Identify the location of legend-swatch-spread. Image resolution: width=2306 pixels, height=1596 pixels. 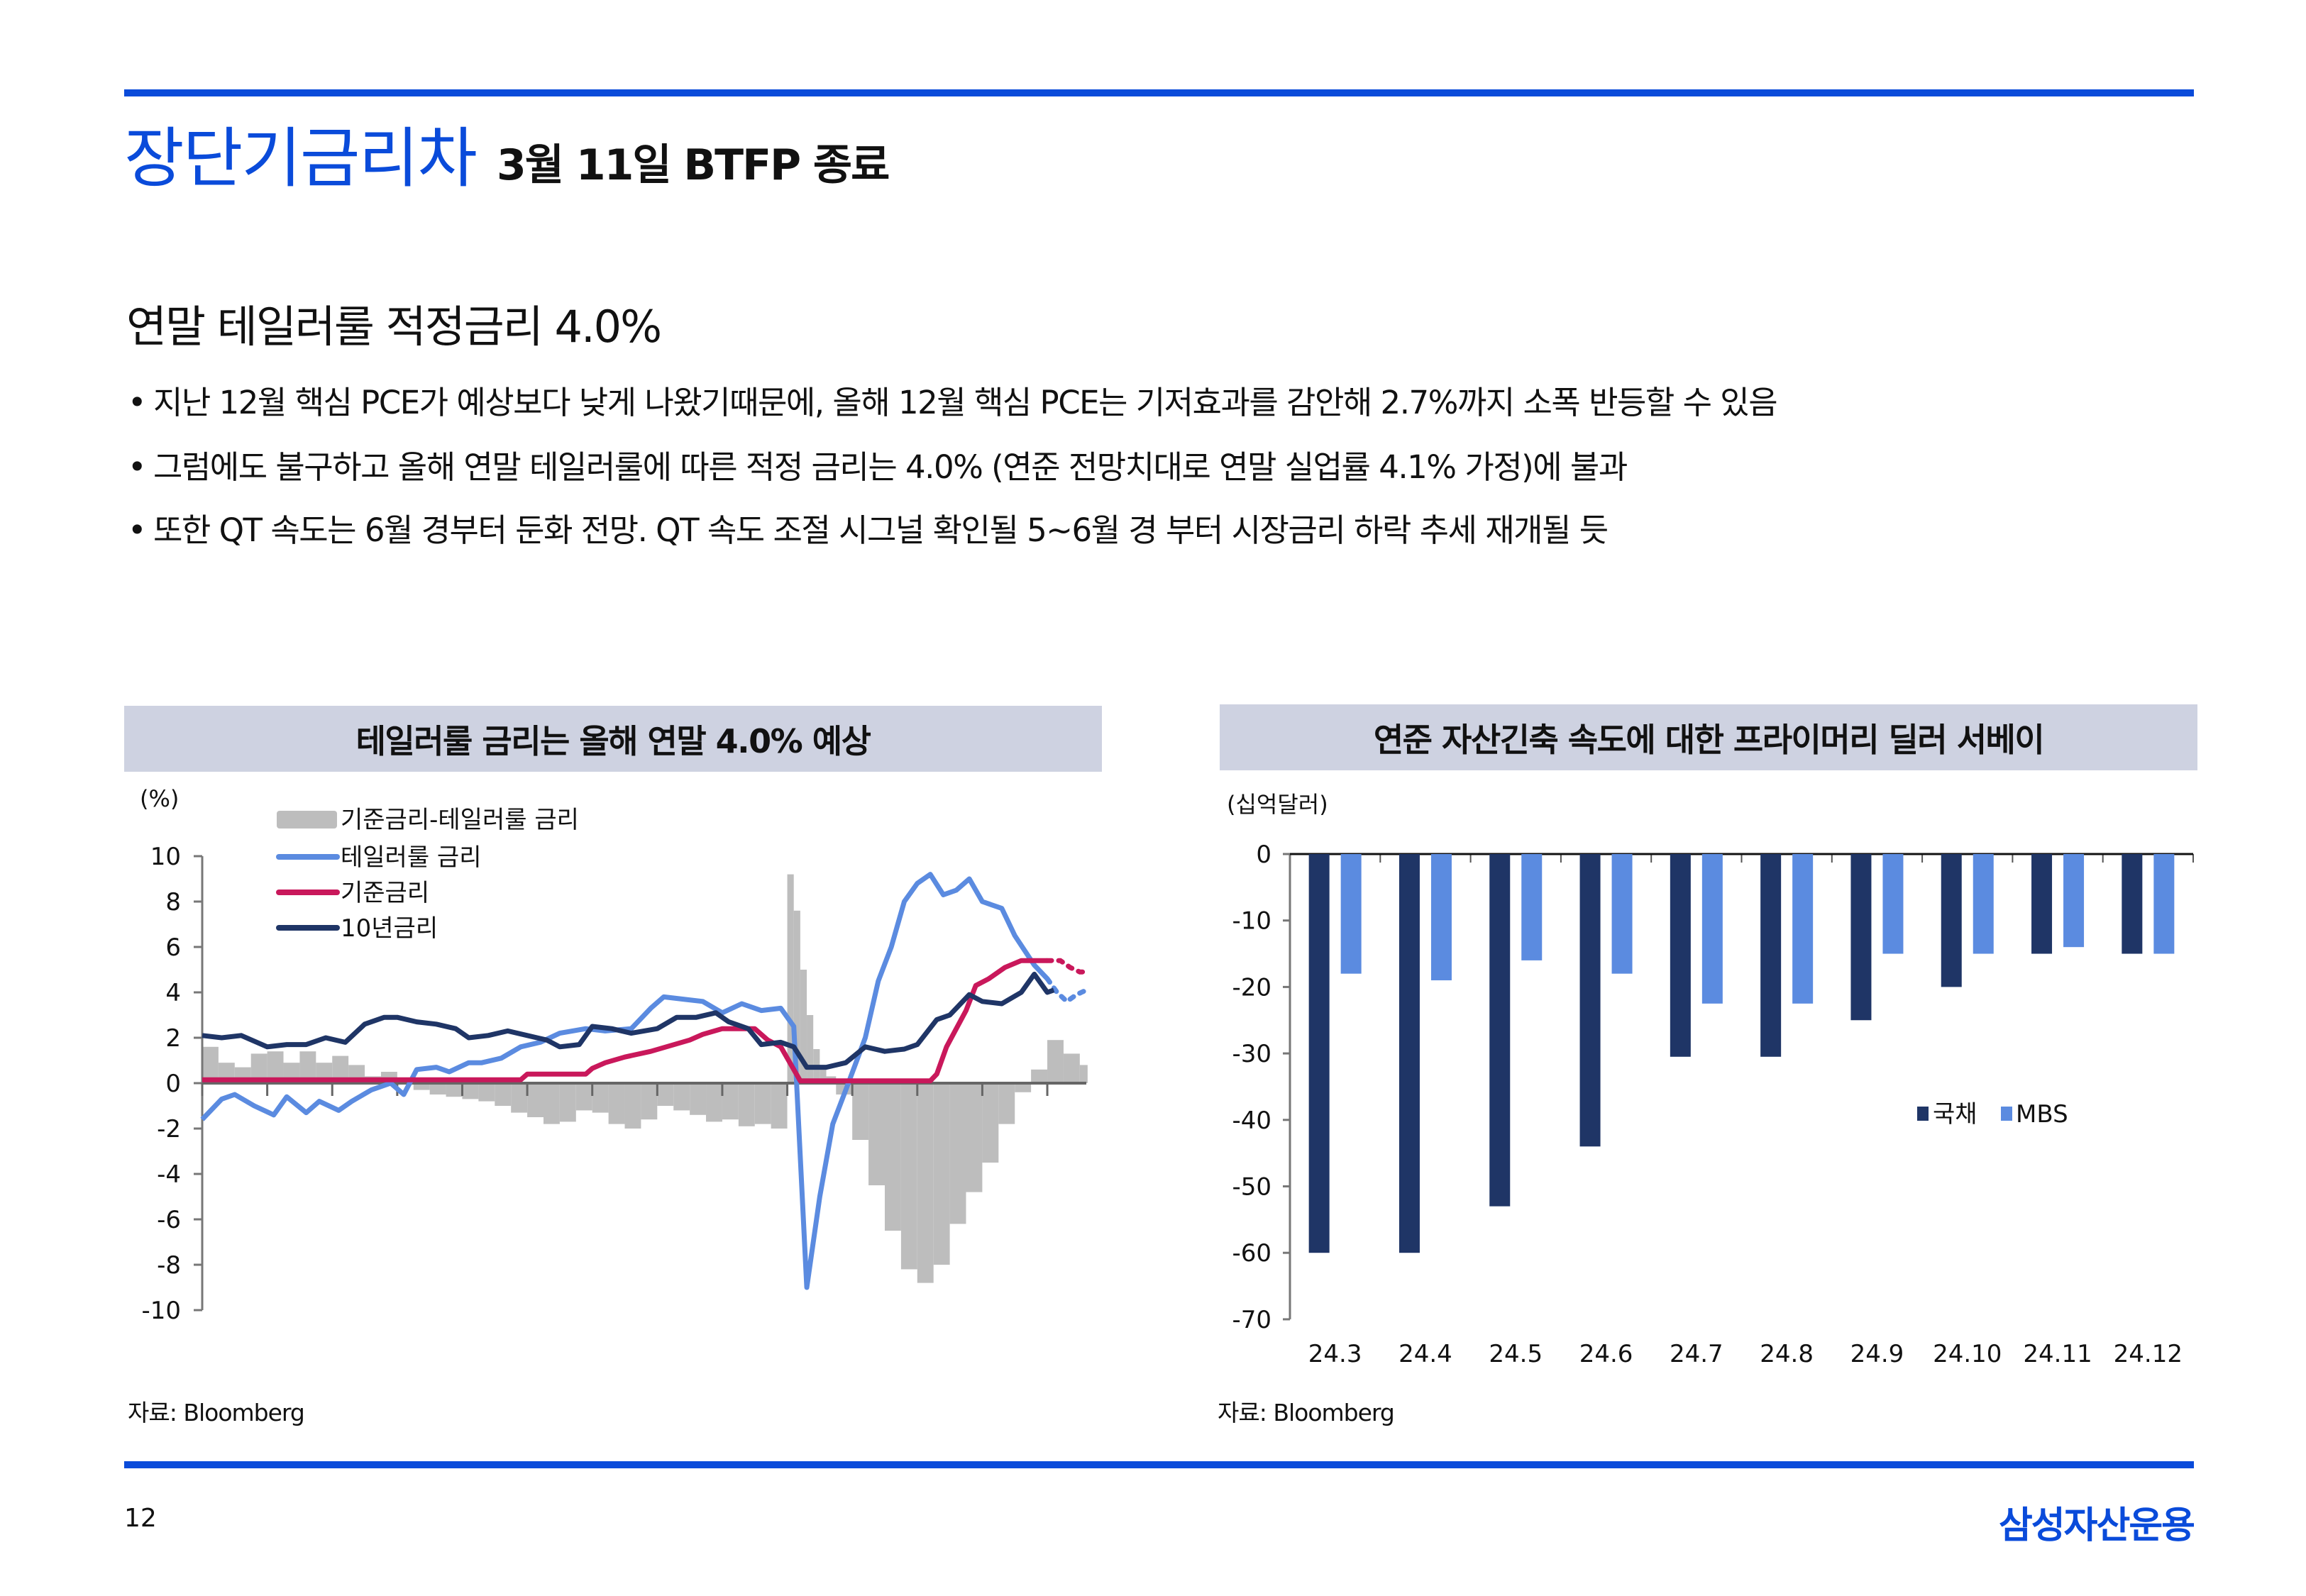
(307, 820).